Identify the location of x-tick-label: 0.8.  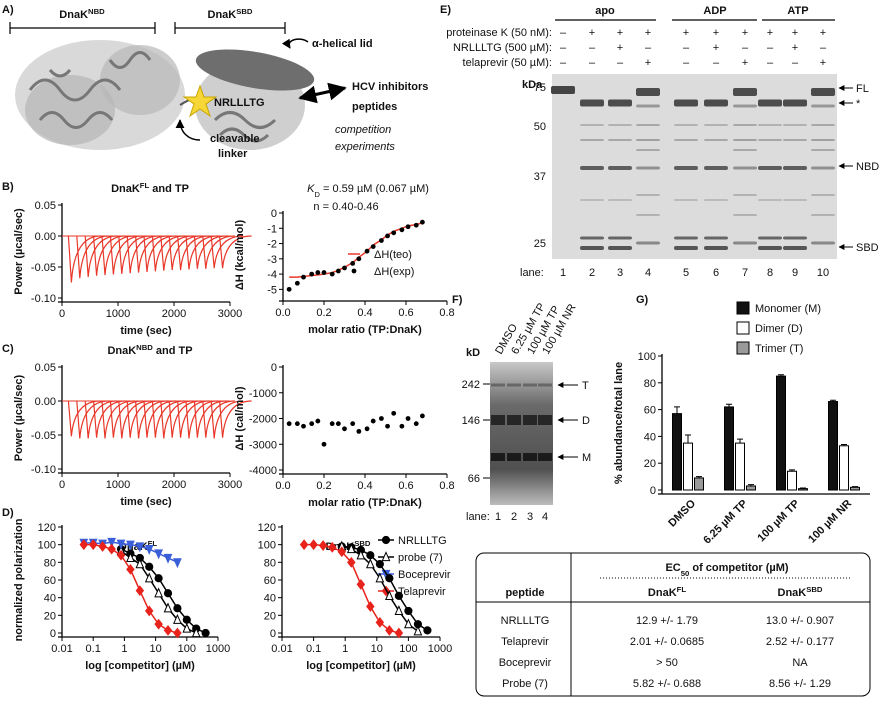
(446, 313).